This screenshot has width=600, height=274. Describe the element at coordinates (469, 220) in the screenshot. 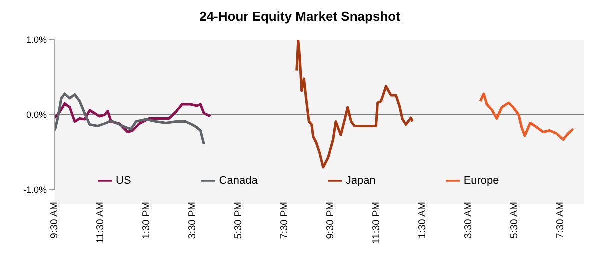

I see `x-tick-label: 3:30 AM` at that location.